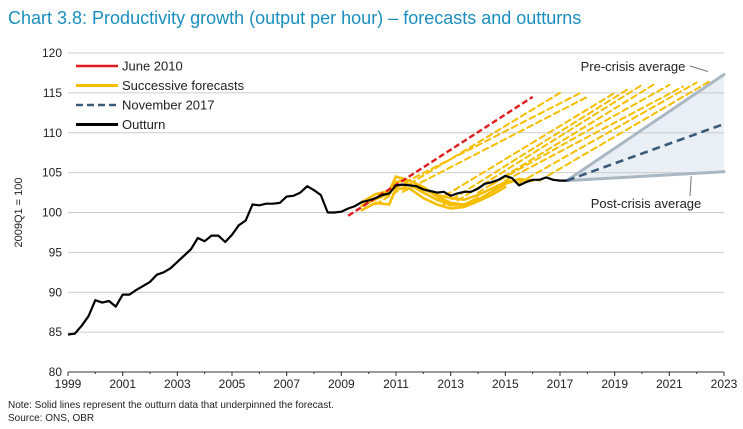 The width and height of the screenshot is (743, 429). I want to click on x-tick-label: 2017, so click(560, 384).